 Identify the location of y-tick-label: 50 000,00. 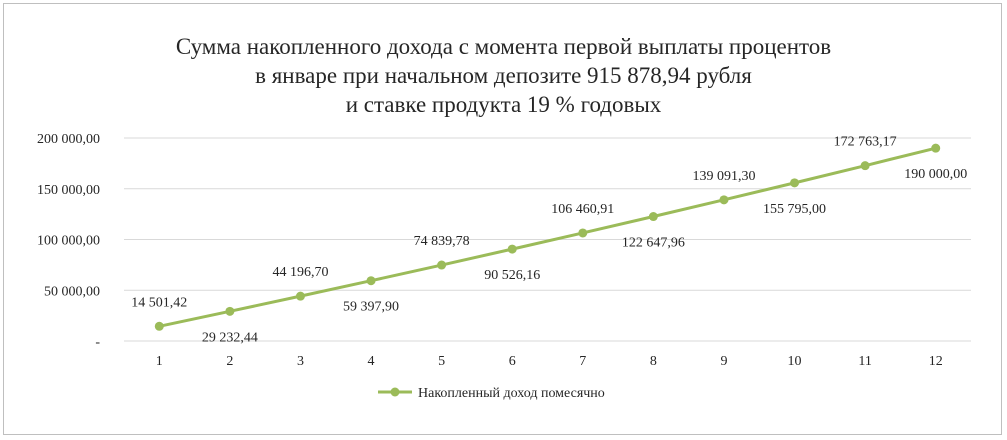
(72, 291).